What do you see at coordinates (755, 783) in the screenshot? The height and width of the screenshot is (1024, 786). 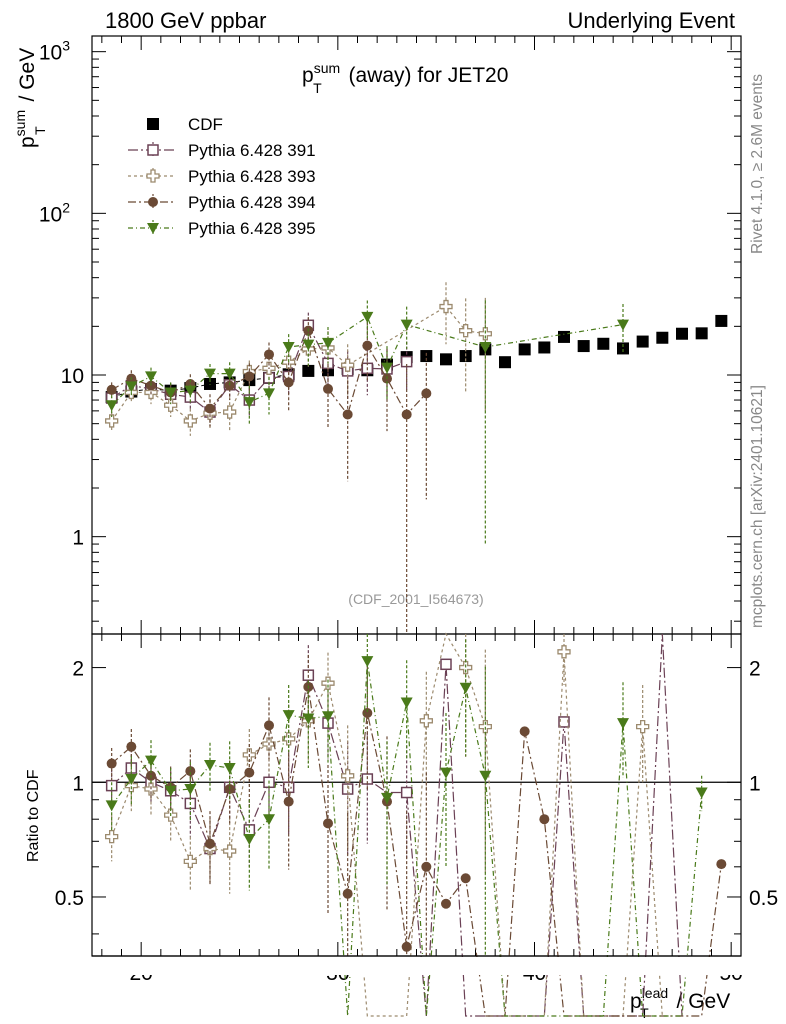 I see `ratio-ytick-label-right: 1` at bounding box center [755, 783].